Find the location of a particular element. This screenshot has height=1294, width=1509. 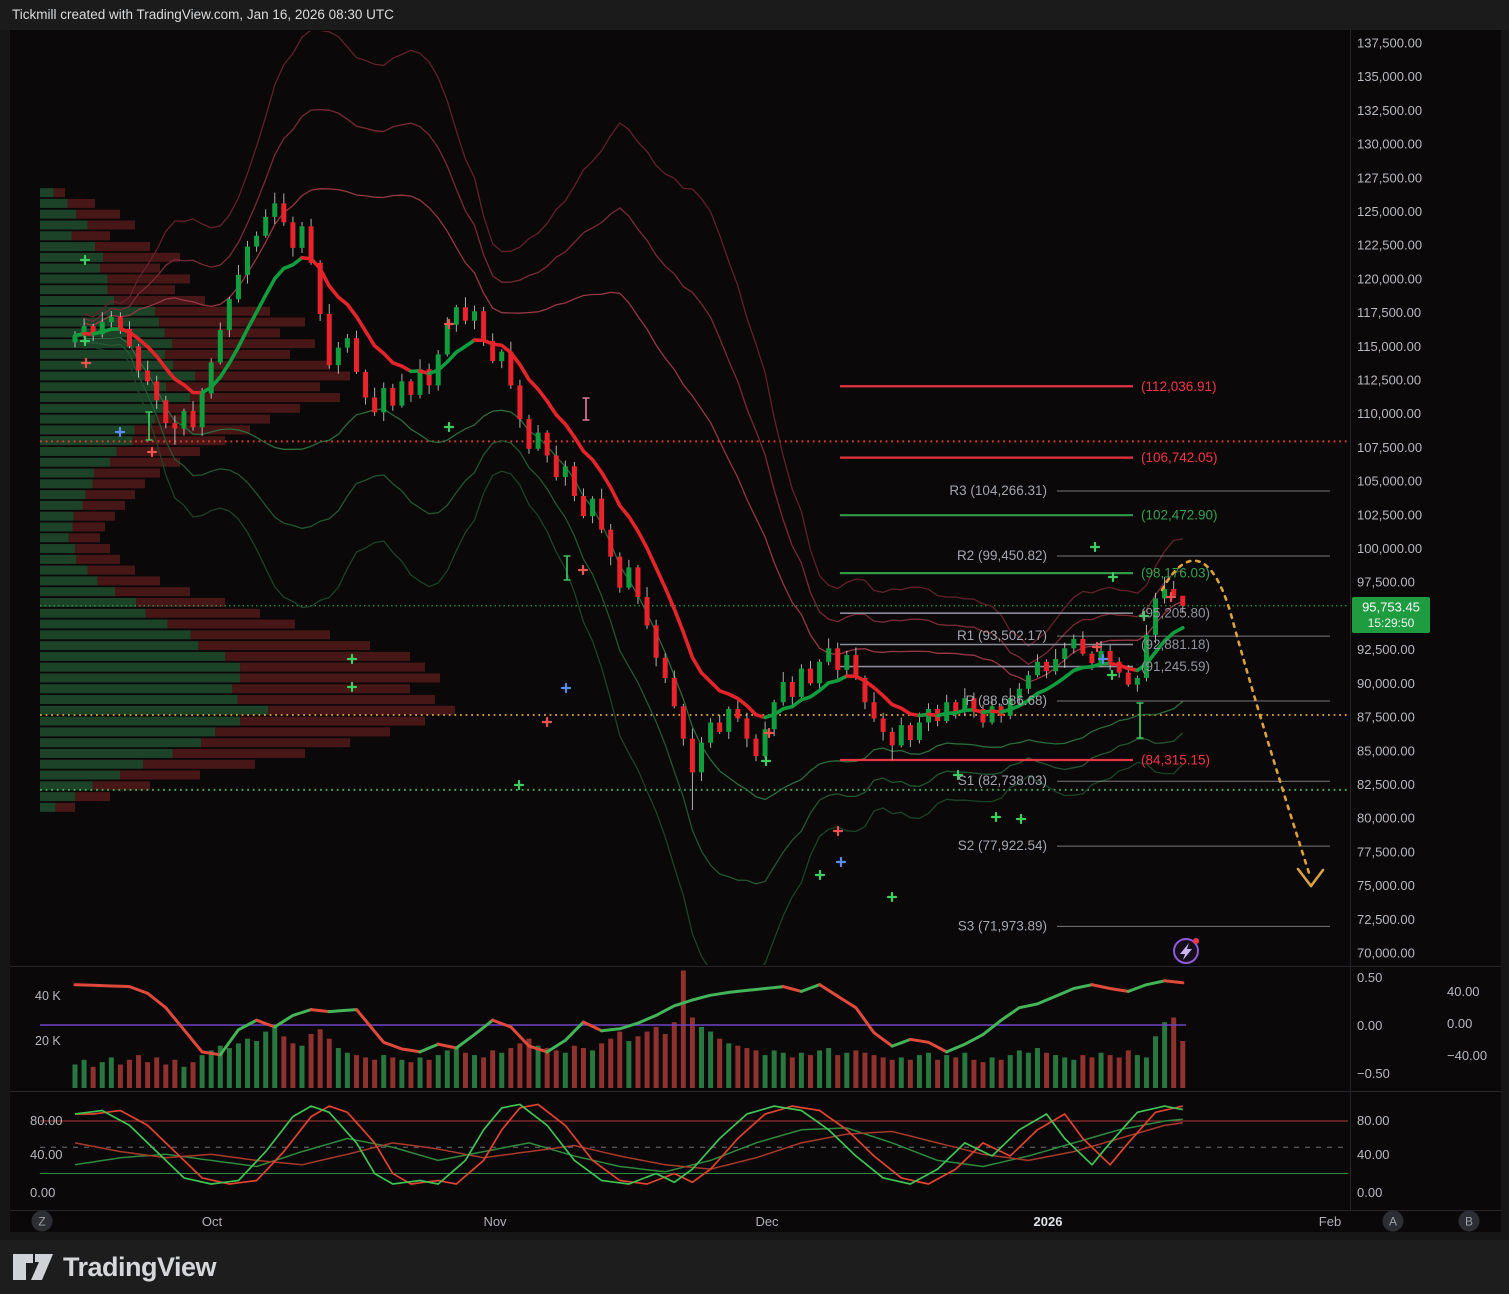

tradingview-logo-icon is located at coordinates (33, 1267).